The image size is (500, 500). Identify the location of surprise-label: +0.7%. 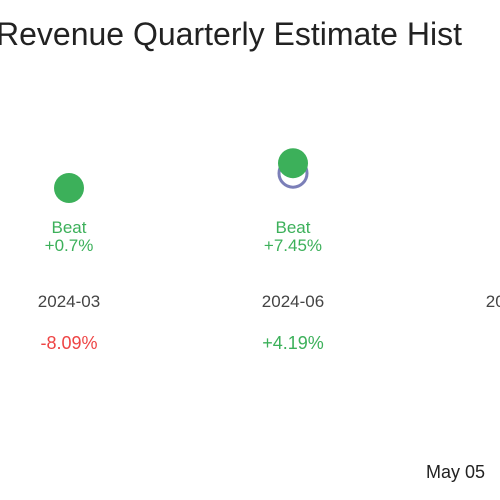
(69, 245).